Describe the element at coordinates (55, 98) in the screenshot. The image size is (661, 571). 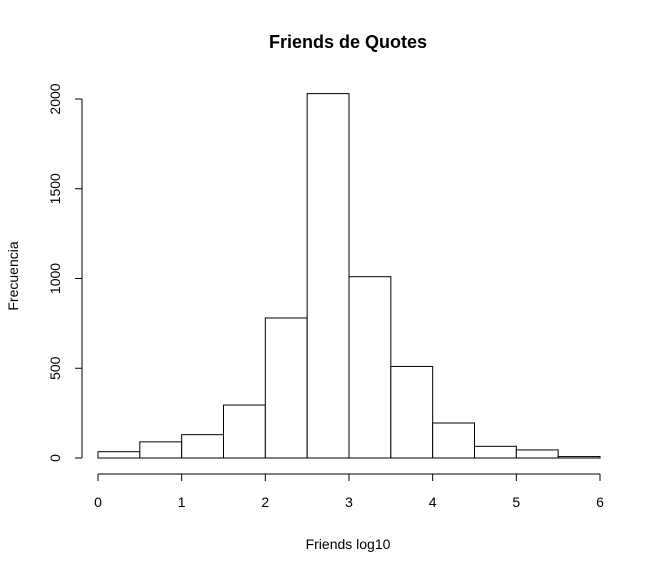
I see `y-tick-label-4: 2000` at that location.